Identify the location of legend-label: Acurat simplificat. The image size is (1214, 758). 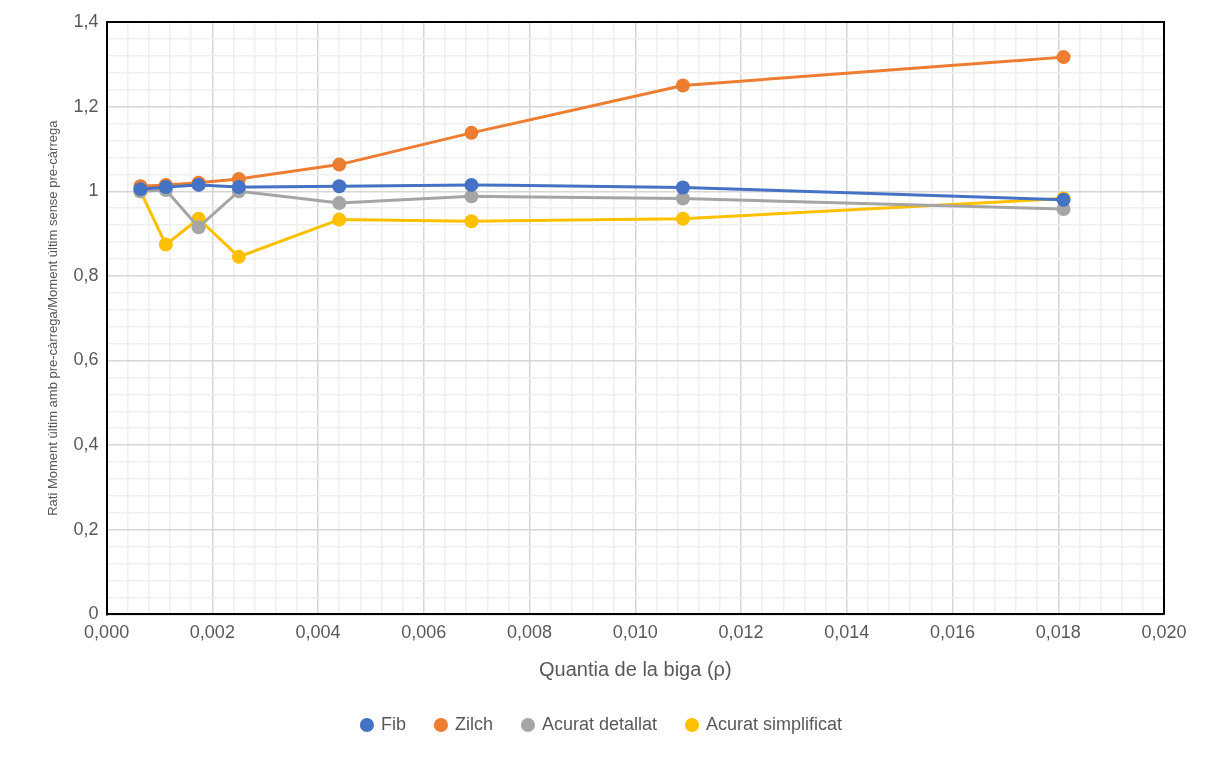
(774, 723).